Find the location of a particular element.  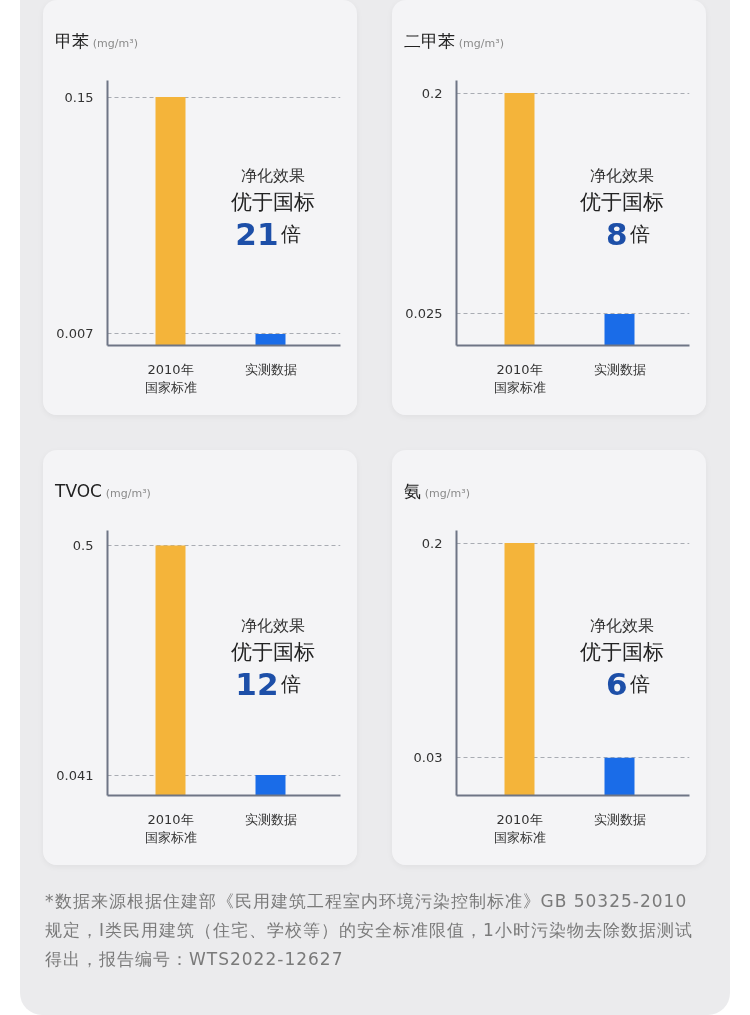

y-tick-label: 0.025 is located at coordinates (424, 314).